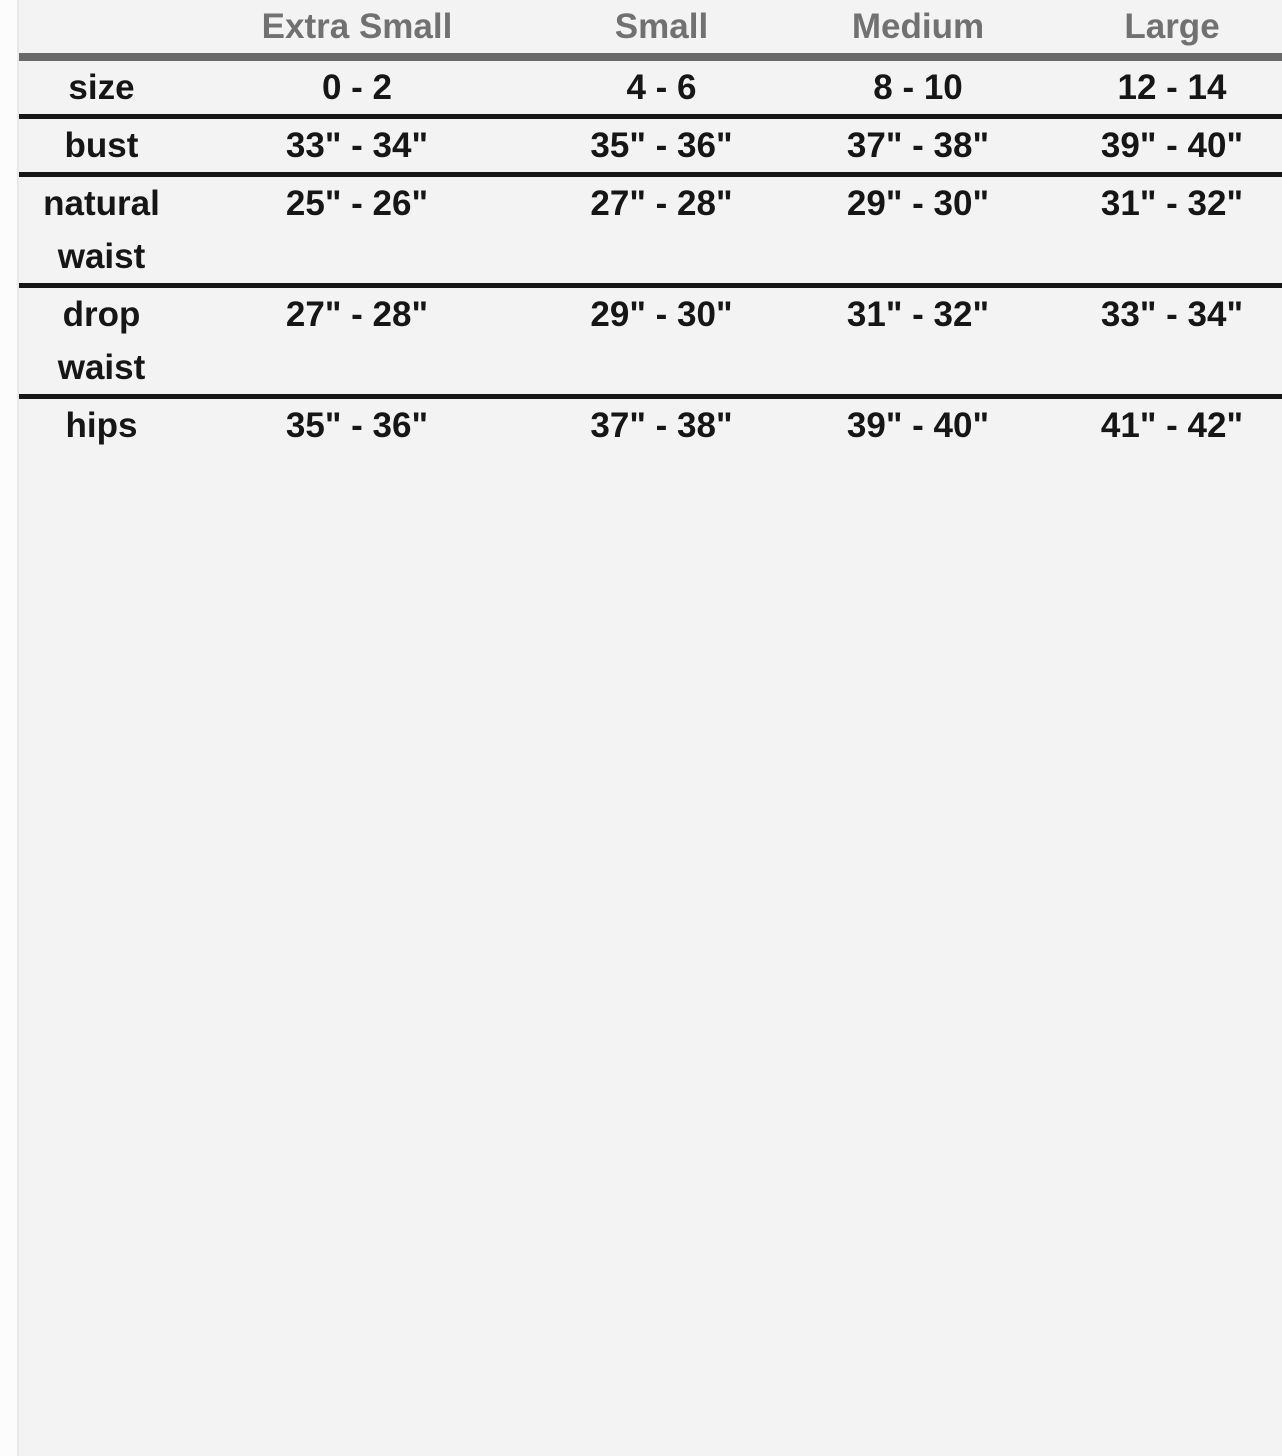 This screenshot has height=1456, width=1282. I want to click on corner-cell, so click(101, 28).